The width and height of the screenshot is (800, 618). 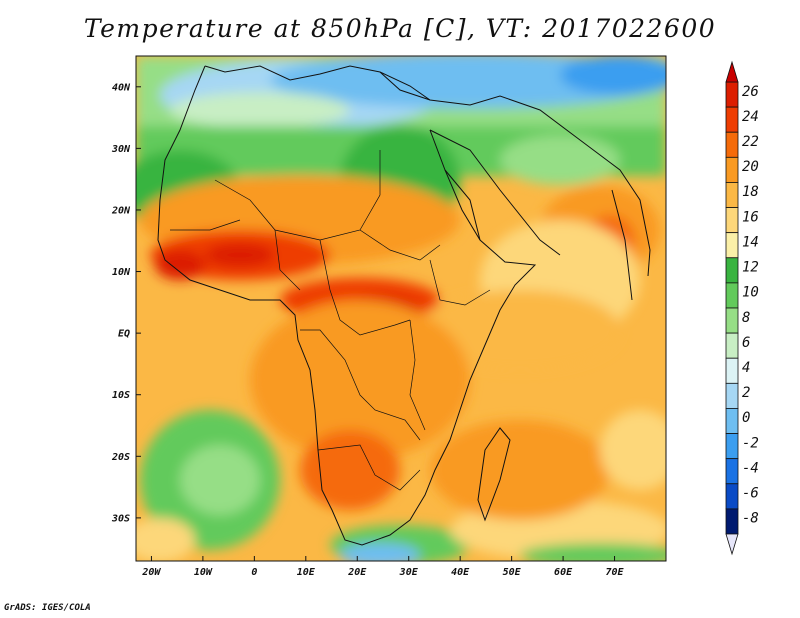 What do you see at coordinates (750, 92) in the screenshot?
I see `colorbar-label: 26` at bounding box center [750, 92].